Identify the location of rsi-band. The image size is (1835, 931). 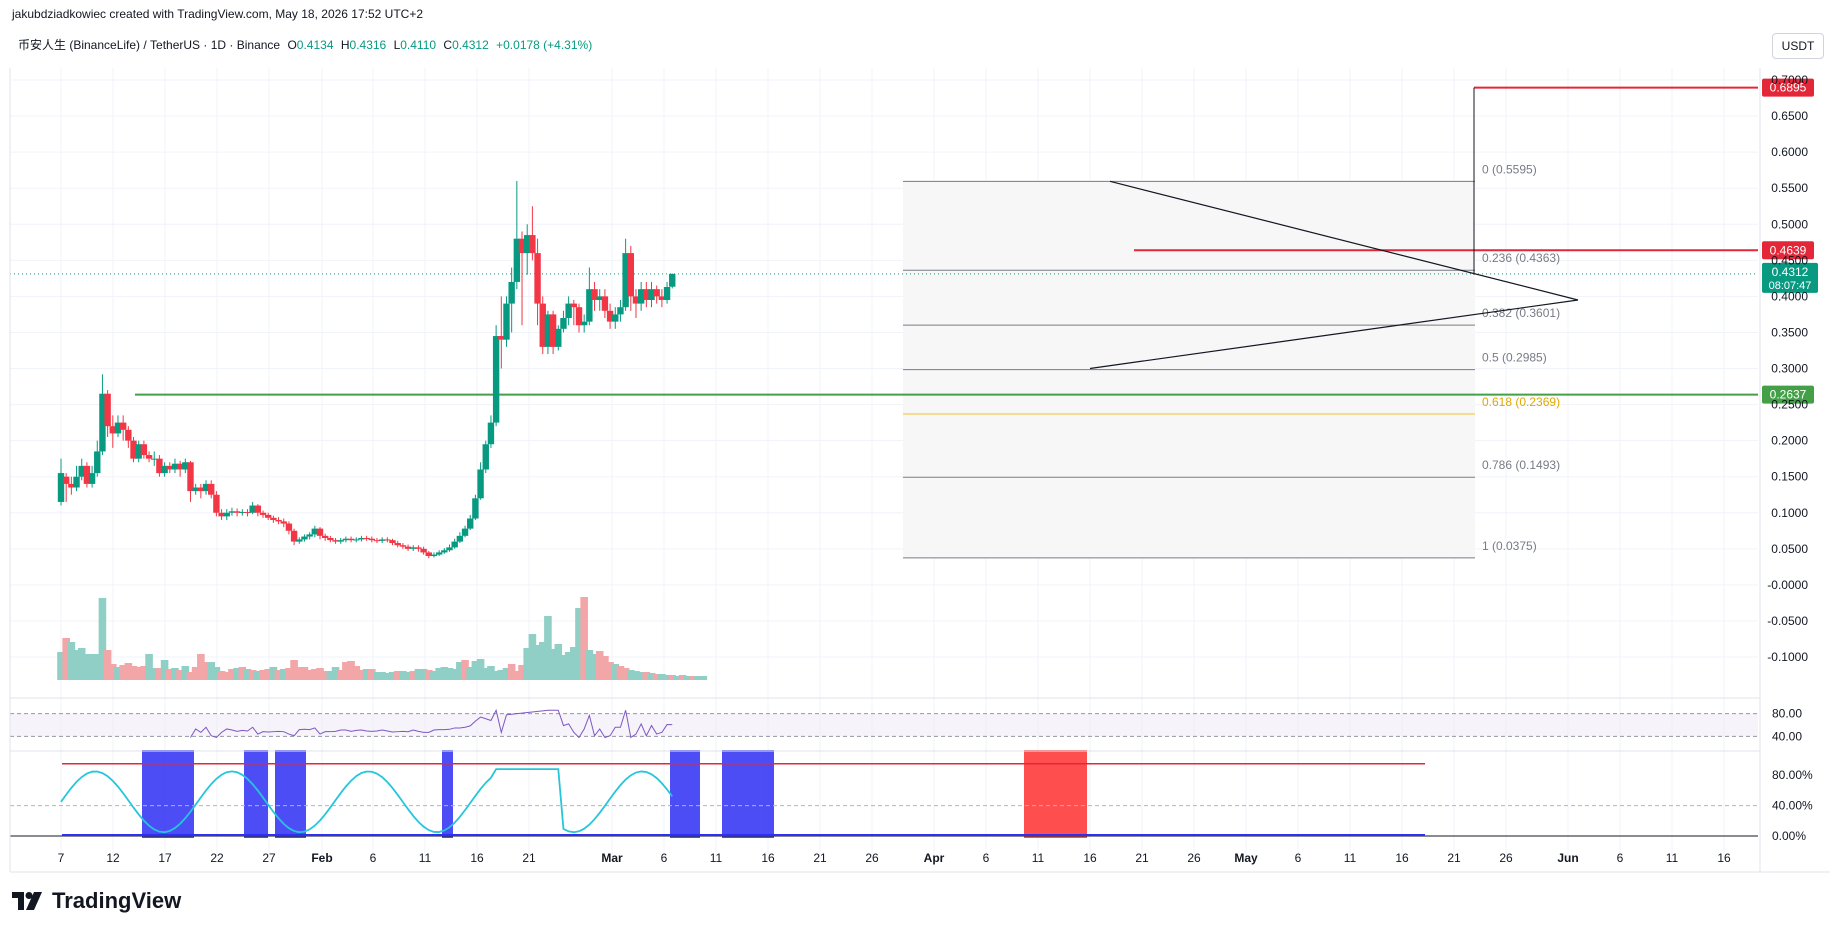
(884, 725).